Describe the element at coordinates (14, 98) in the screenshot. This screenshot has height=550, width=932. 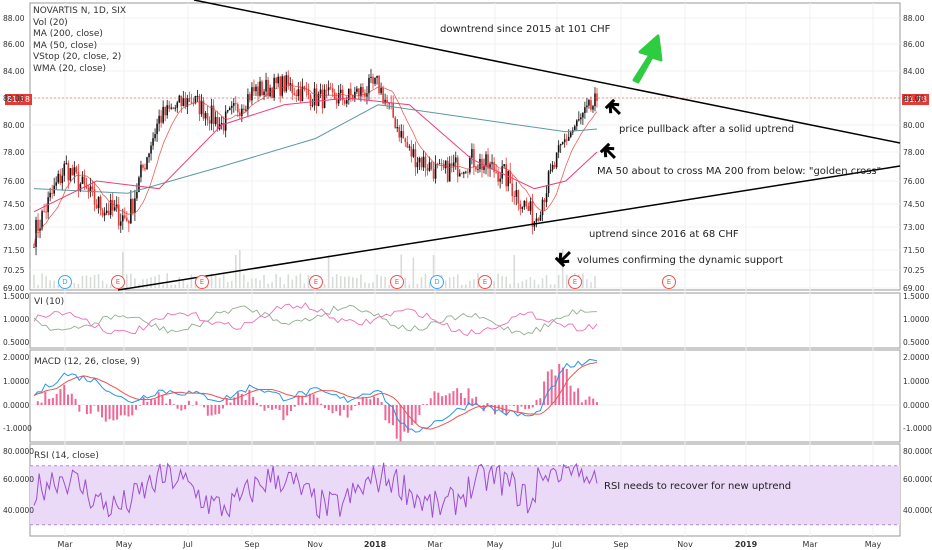
I see `price-tick-left: 82.00` at that location.